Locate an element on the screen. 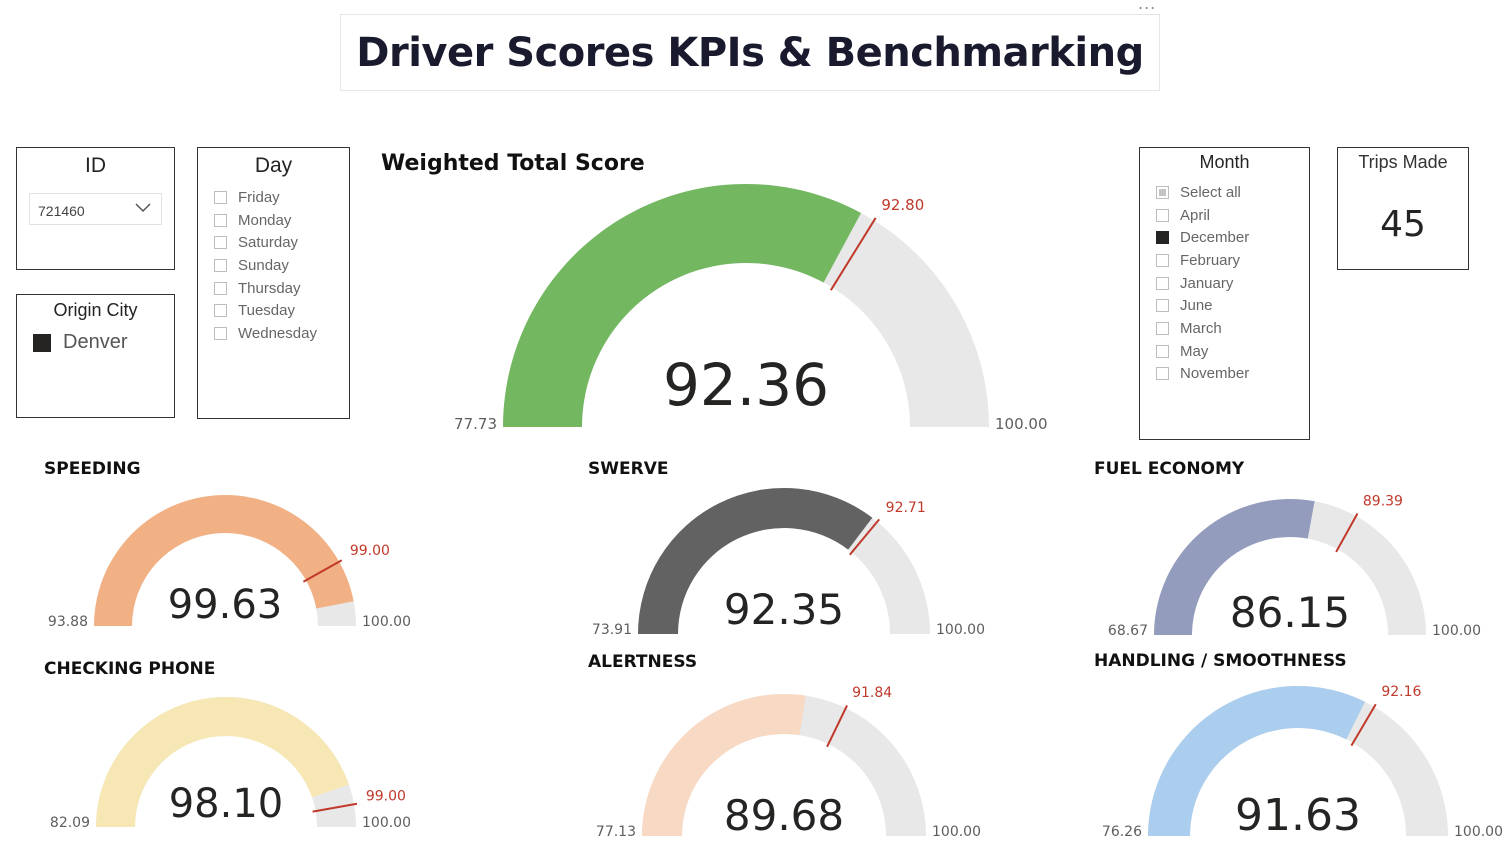 The width and height of the screenshot is (1506, 847). weighted-total-gauge: 92.36 77.73 100.00 92.80 is located at coordinates (751, 308).